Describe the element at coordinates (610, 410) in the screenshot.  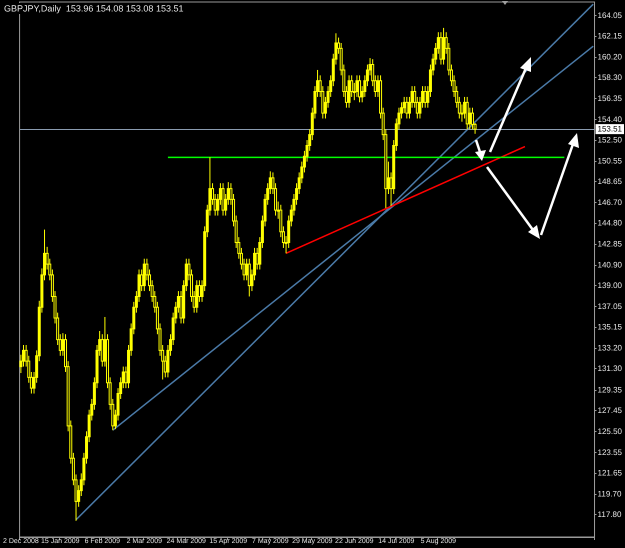
I see `y-tick-label: 127.45` at that location.